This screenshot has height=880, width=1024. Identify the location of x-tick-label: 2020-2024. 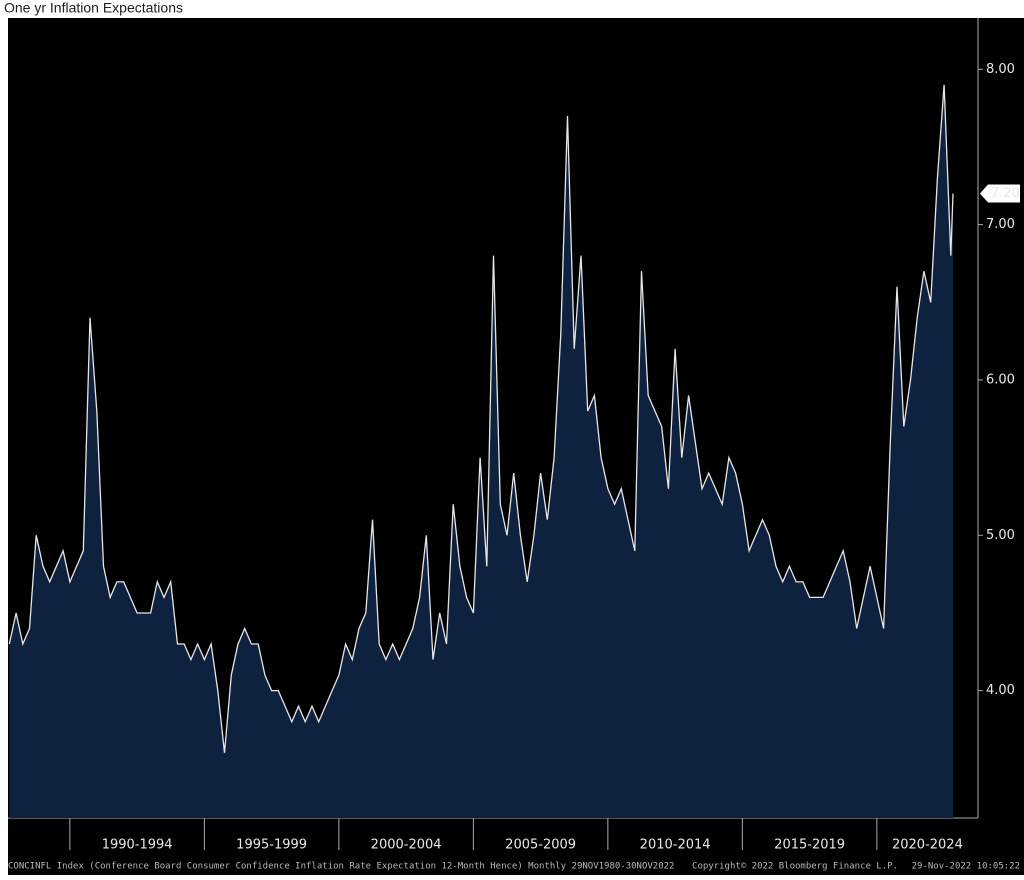
(927, 845).